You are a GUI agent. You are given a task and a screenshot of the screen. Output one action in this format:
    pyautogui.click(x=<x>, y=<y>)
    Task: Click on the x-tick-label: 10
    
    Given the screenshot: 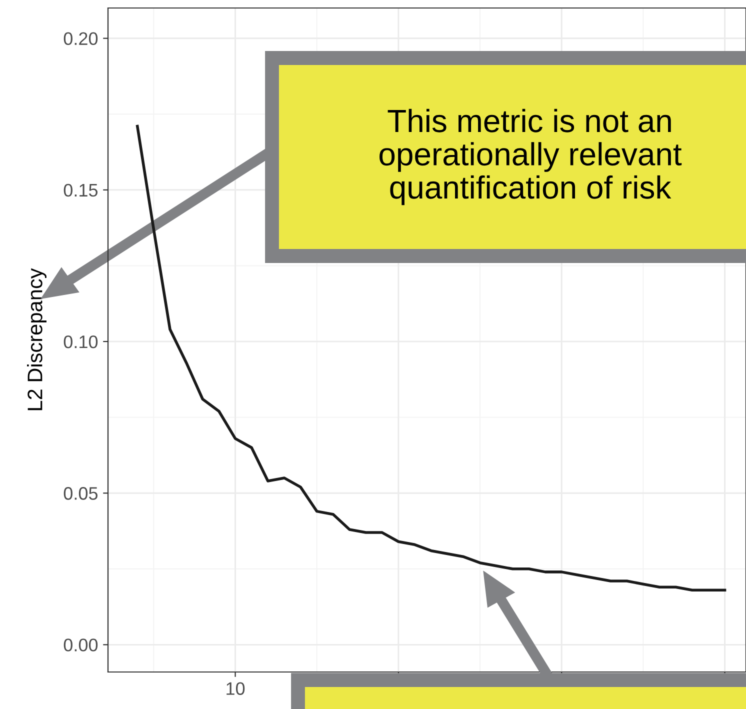 What is the action you would take?
    pyautogui.click(x=235, y=688)
    